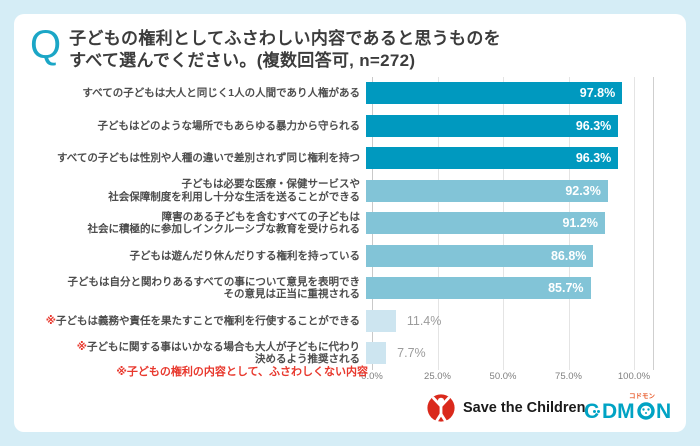  Describe the element at coordinates (285, 38) in the screenshot. I see `page-title-line1: 子どもの権利としてふさわしい内容であると思うものを` at that location.